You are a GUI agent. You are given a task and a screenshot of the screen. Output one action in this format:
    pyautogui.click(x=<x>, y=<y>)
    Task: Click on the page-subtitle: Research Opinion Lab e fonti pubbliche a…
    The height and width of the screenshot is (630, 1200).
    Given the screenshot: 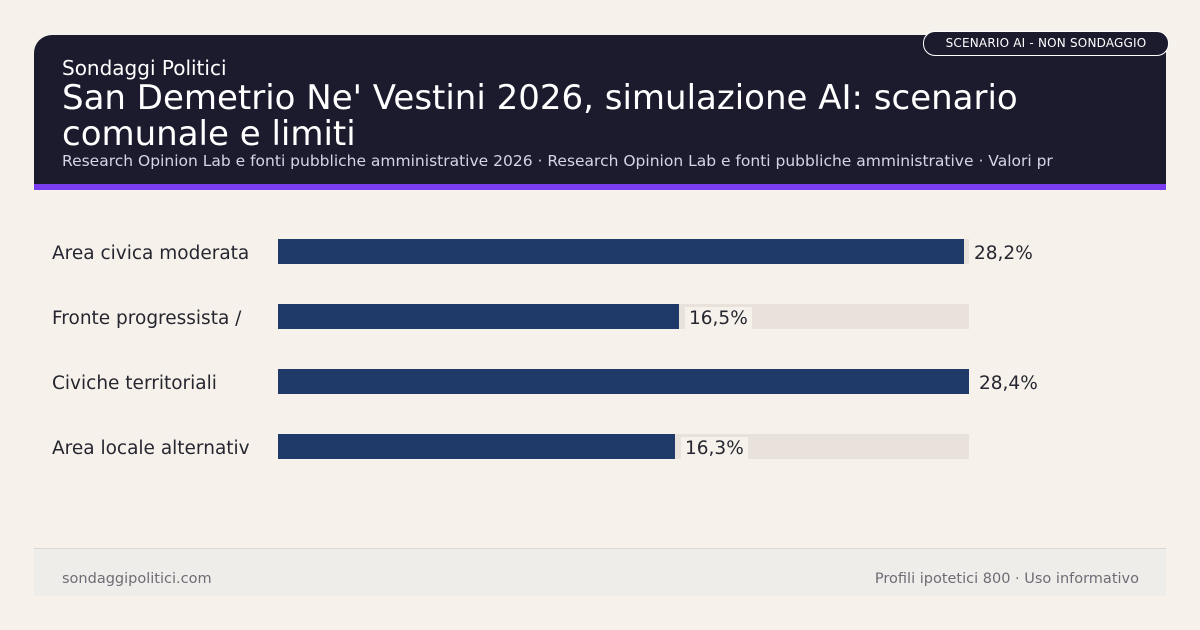 What is the action you would take?
    pyautogui.click(x=557, y=161)
    